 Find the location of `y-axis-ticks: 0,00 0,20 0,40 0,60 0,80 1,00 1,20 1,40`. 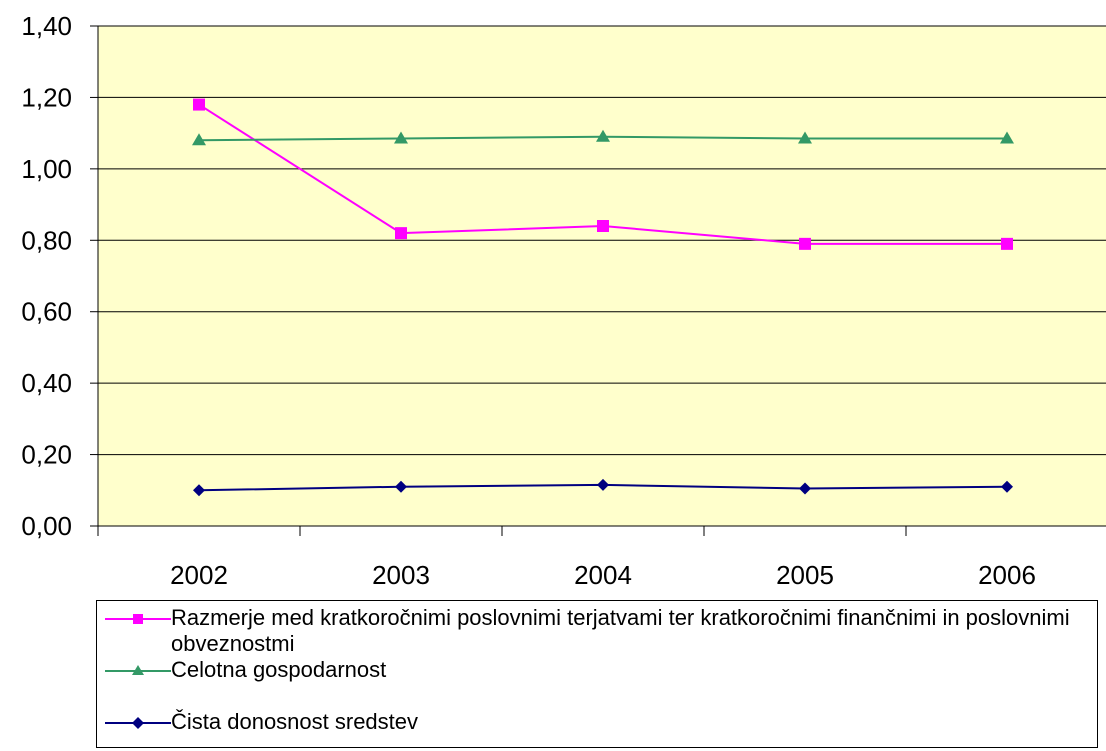

y-axis-ticks: 0,00 0,20 0,40 0,60 0,80 1,00 1,20 1,40 is located at coordinates (59, 276).